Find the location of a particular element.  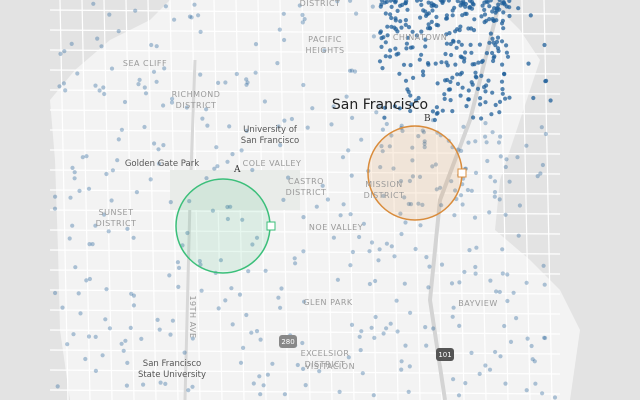

circle-b is located at coordinates (415, 173).